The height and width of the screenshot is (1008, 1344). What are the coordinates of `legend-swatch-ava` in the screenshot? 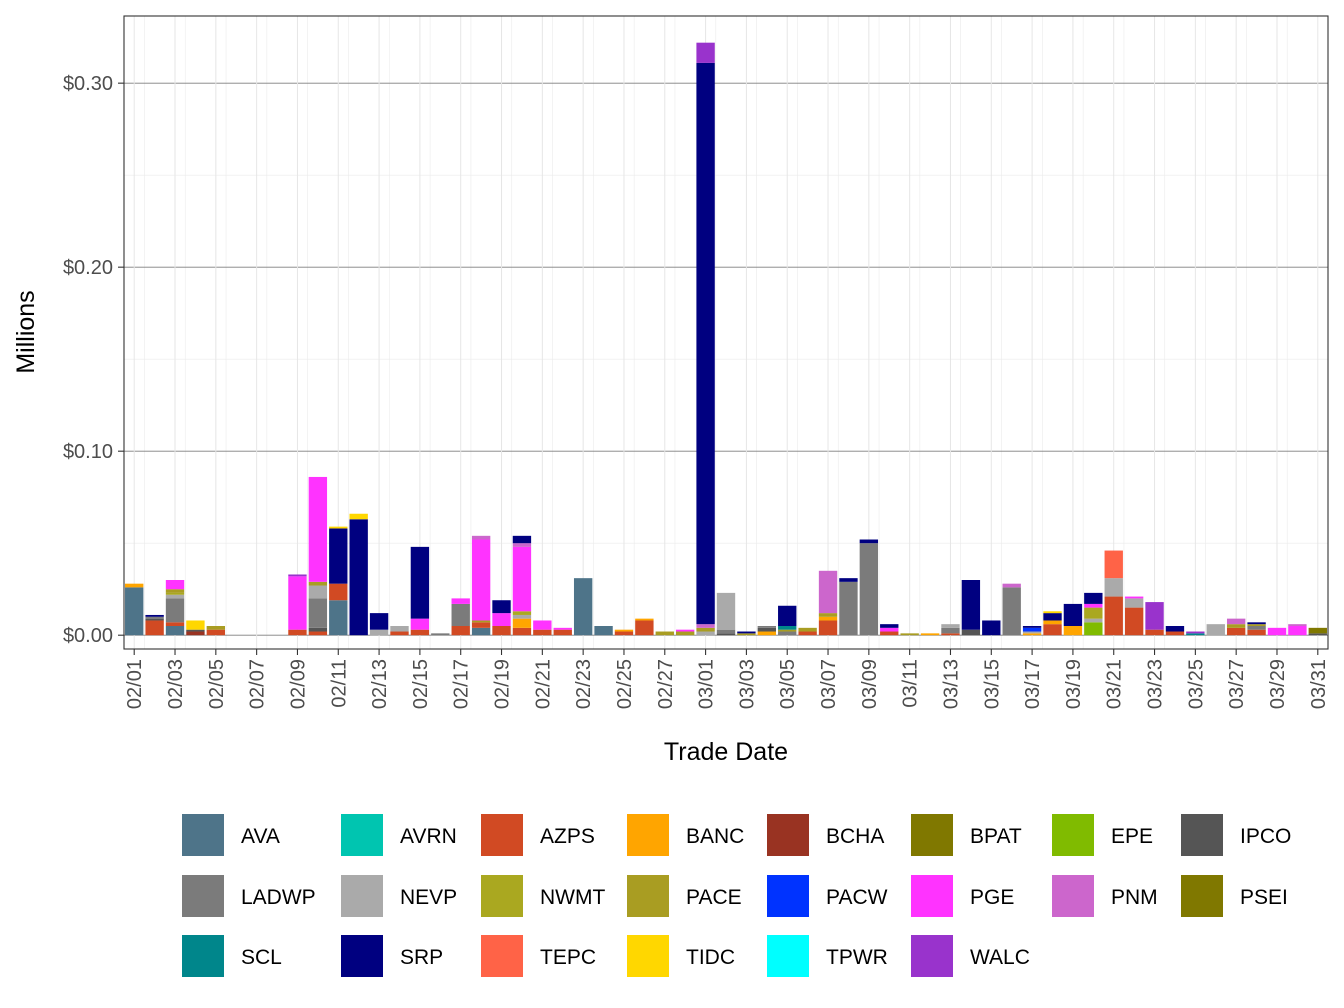 It's located at (203, 835).